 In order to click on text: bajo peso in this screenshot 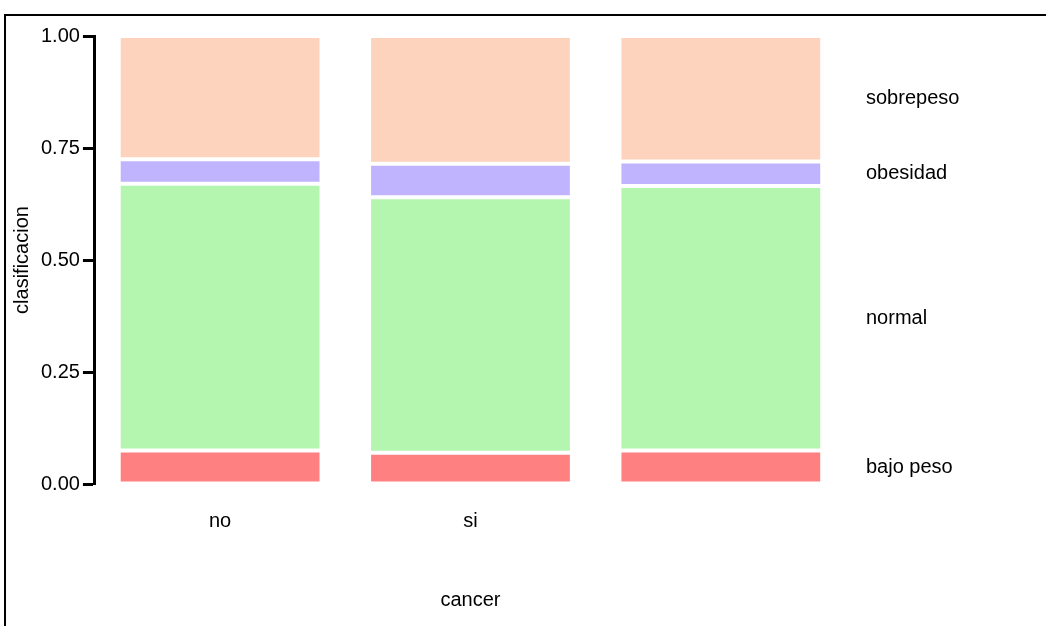, I will do `click(909, 465)`.